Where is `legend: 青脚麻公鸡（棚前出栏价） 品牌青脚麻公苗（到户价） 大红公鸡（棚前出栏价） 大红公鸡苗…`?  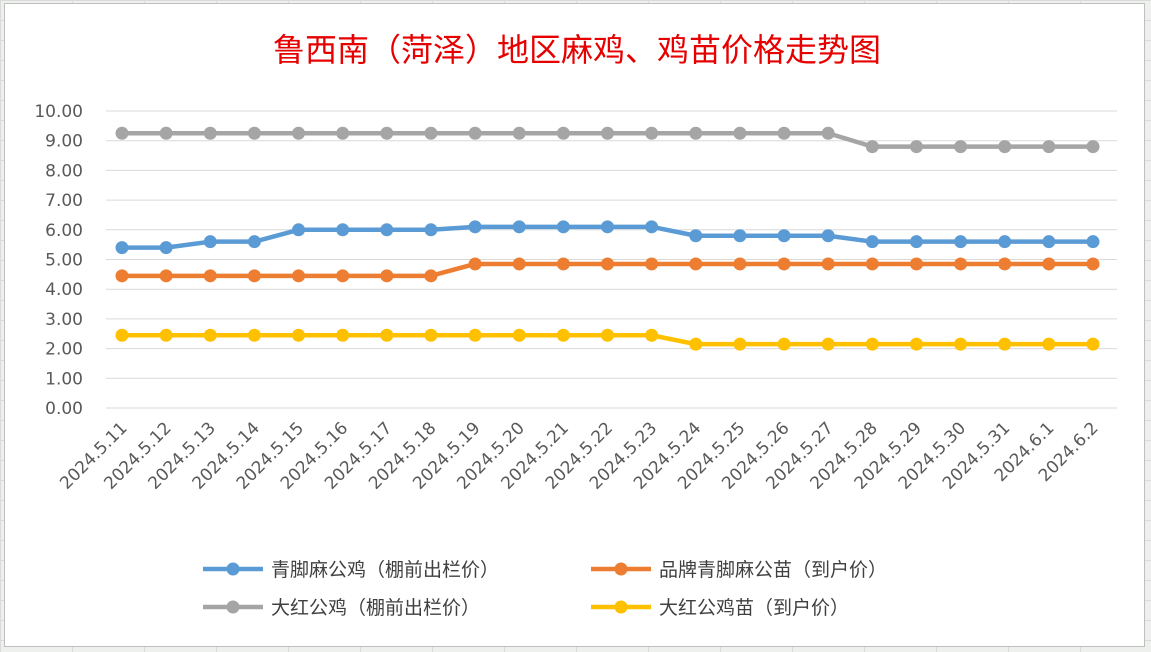
legend: 青脚麻公鸡（棚前出栏价） 品牌青脚麻公苗（到户价） 大红公鸡（棚前出栏价） 大红公鸡苗… is located at coordinates (545, 589).